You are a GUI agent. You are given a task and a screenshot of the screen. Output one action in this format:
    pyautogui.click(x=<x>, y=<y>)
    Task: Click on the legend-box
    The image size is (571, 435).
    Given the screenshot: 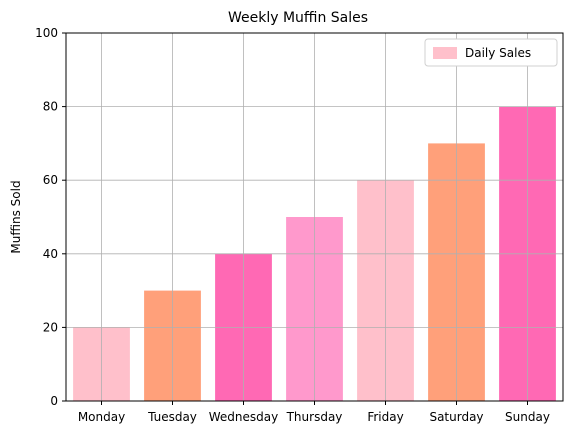 What is the action you would take?
    pyautogui.click(x=491, y=52)
    